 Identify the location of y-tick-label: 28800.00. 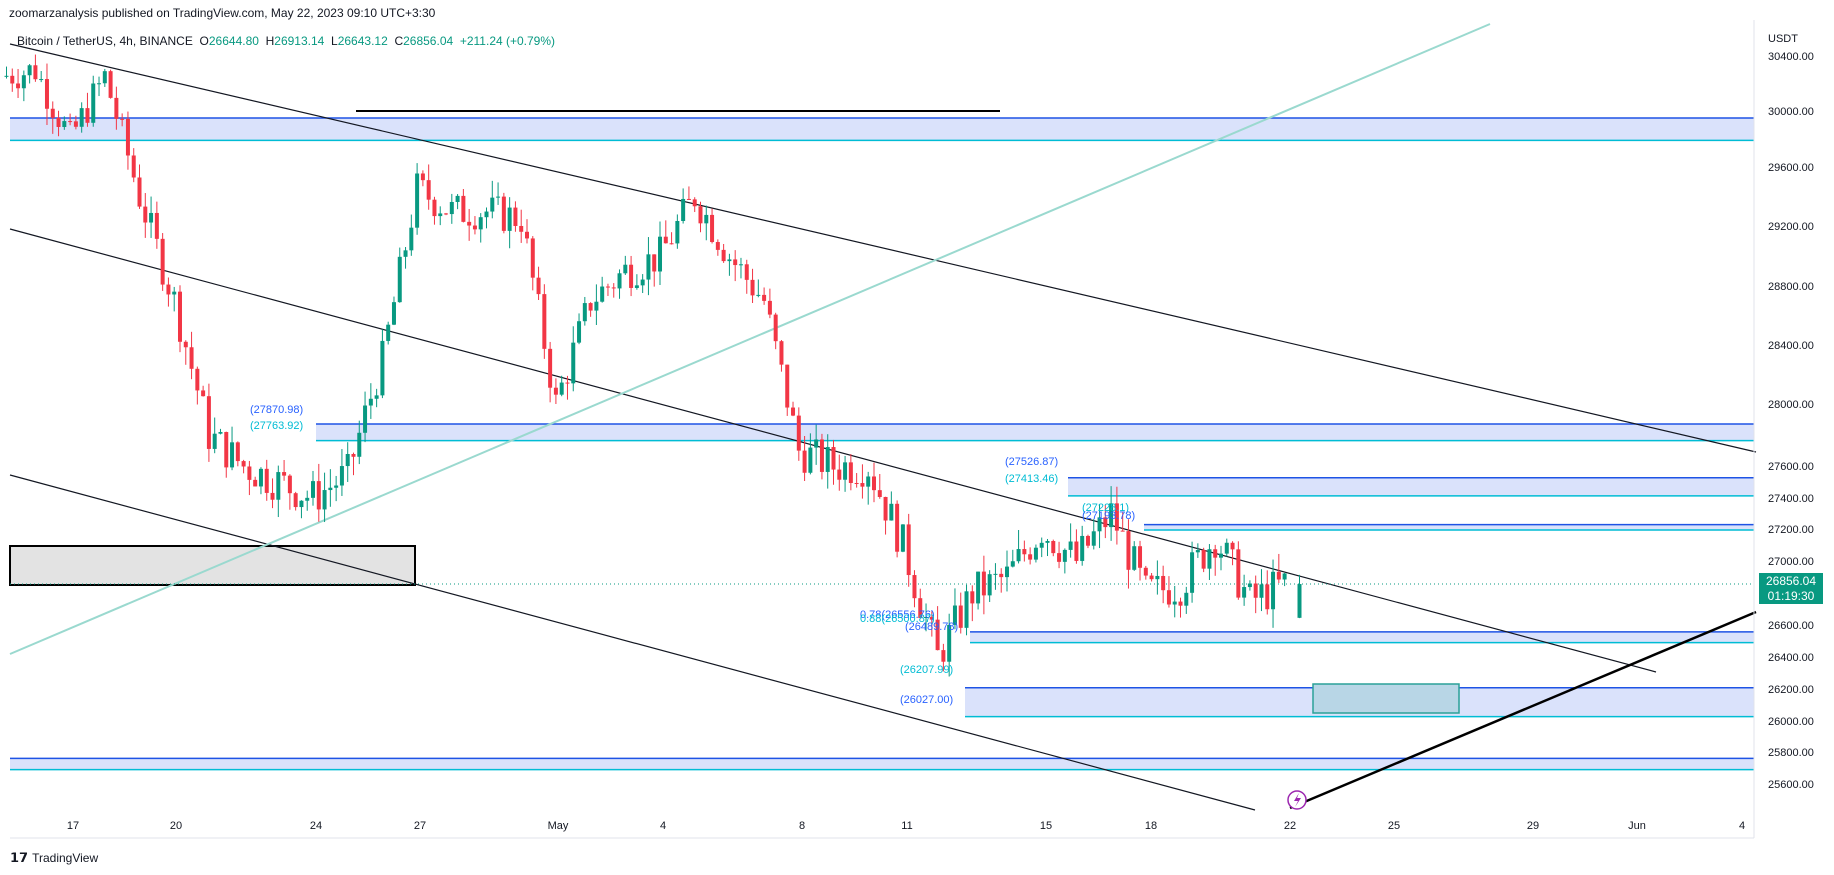
(1791, 287).